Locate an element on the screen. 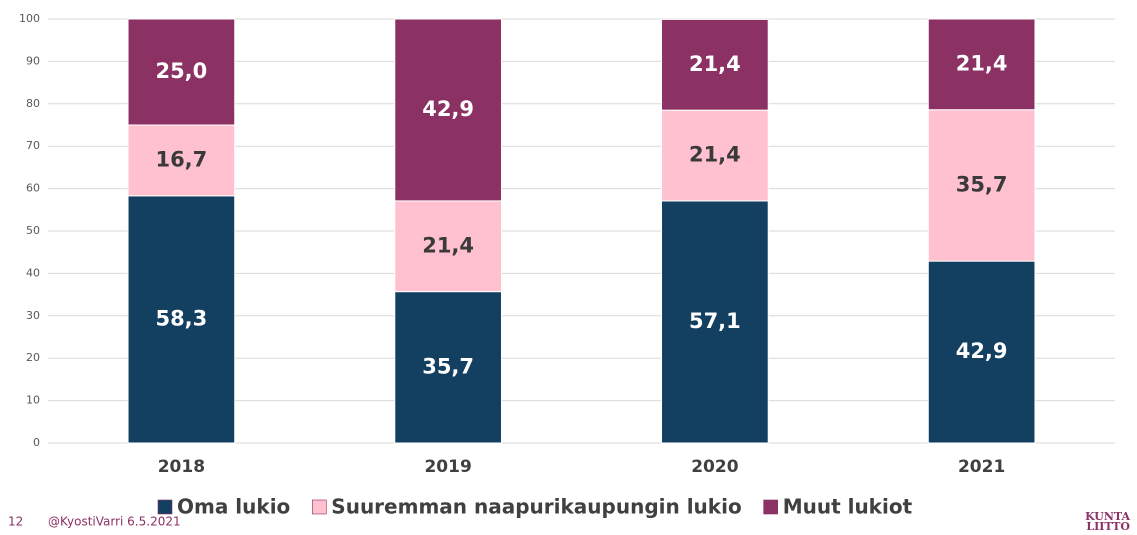 Image resolution: width=1137 pixels, height=535 pixels. y-tick-label: 70 is located at coordinates (33, 145).